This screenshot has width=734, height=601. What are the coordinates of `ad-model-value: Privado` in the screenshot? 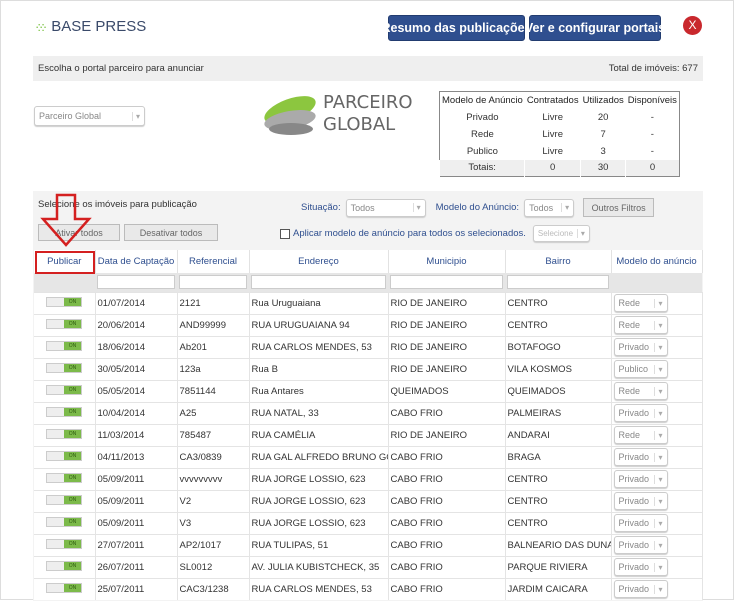 It's located at (634, 589).